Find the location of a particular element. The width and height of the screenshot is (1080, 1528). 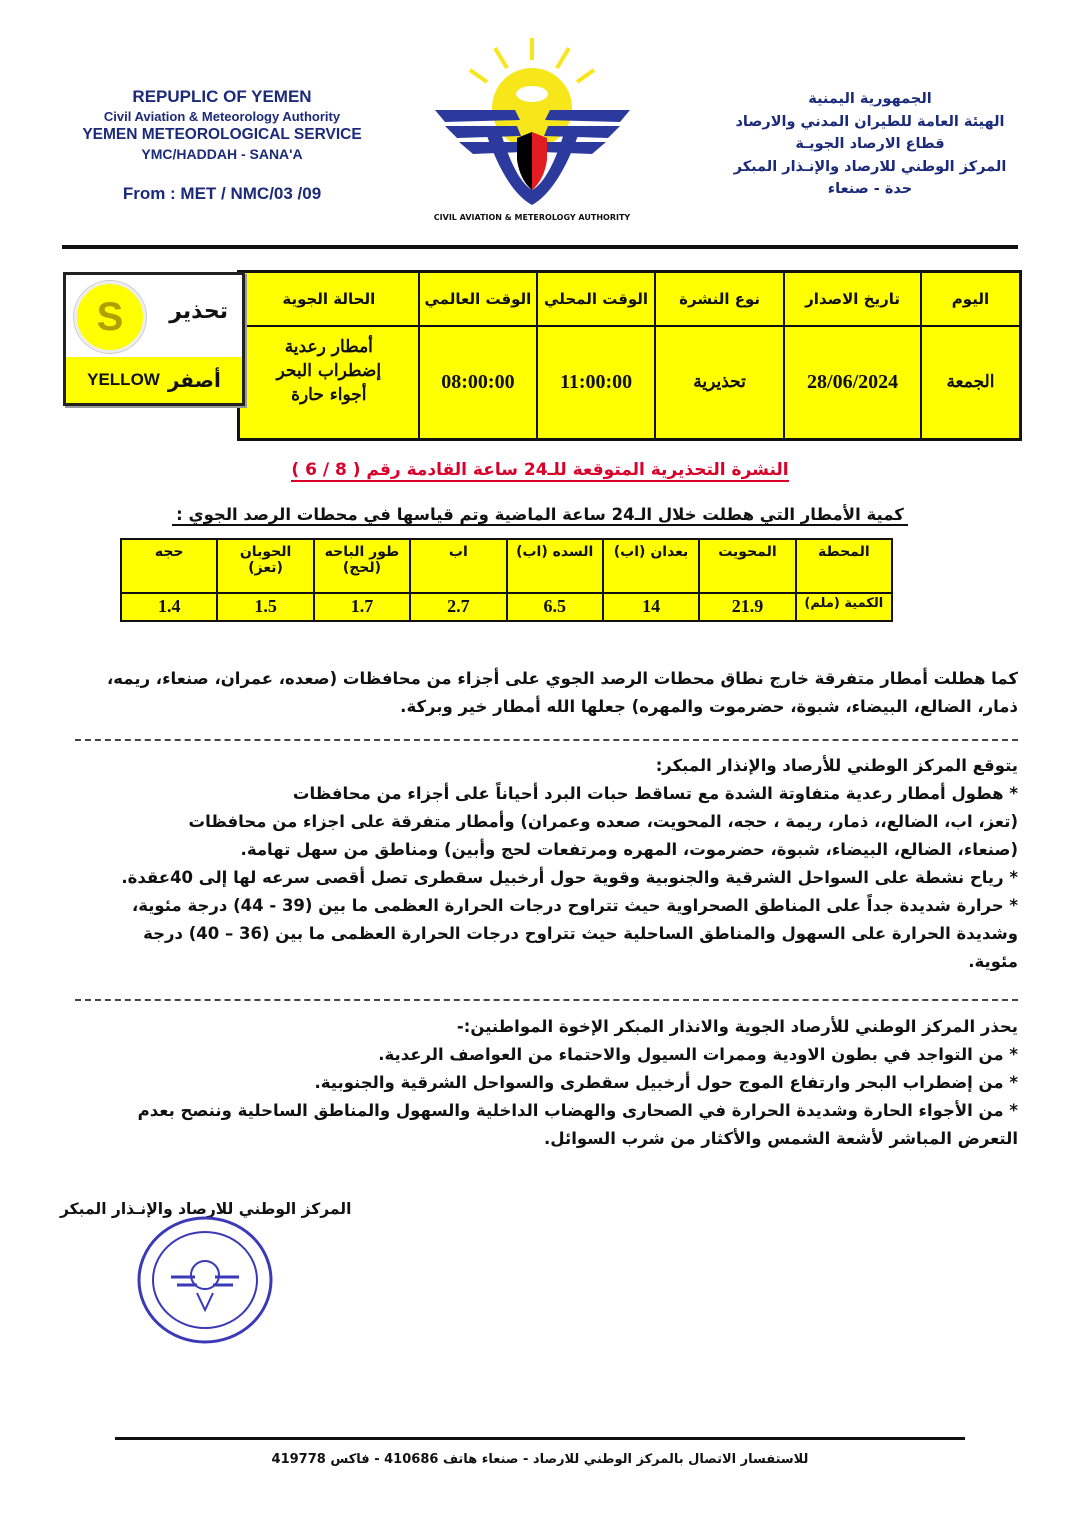

station-name-text: الحوبان is located at coordinates (265, 552).